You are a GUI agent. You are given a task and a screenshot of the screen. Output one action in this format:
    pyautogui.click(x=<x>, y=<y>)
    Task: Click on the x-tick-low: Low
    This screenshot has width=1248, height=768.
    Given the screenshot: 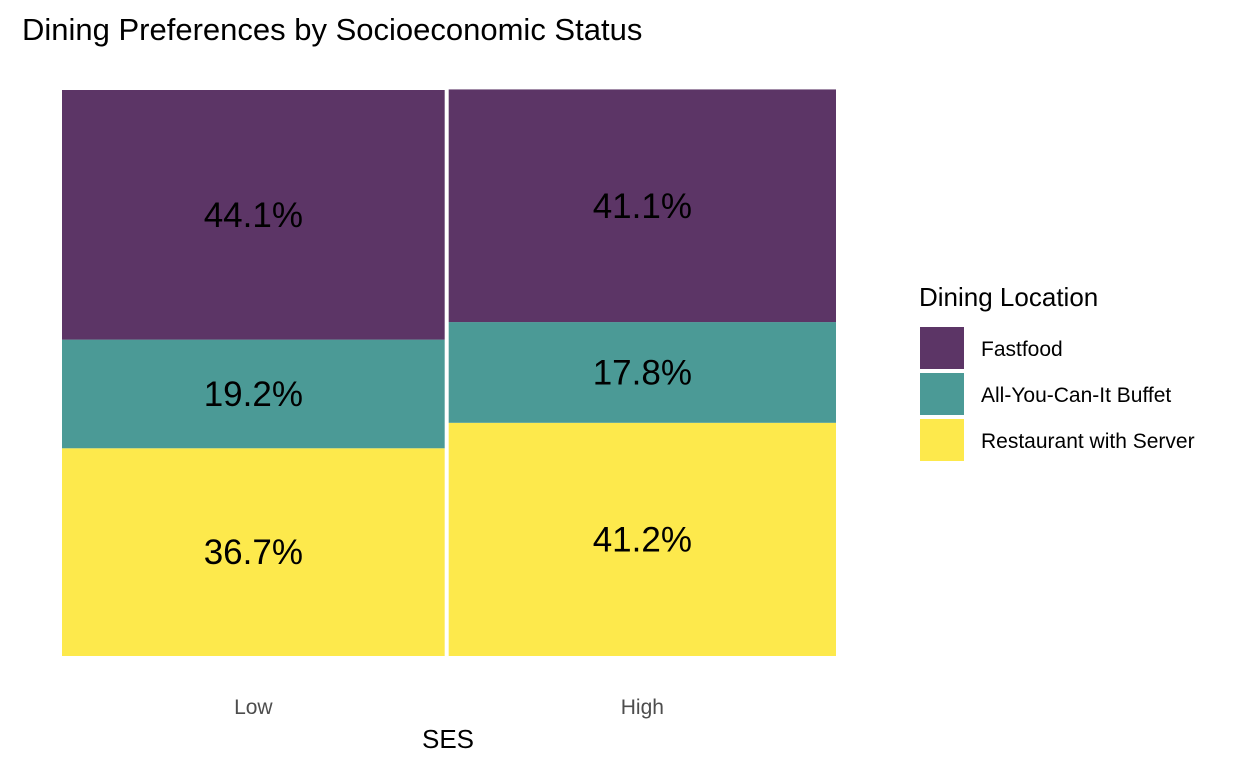 What is the action you would take?
    pyautogui.click(x=253, y=707)
    